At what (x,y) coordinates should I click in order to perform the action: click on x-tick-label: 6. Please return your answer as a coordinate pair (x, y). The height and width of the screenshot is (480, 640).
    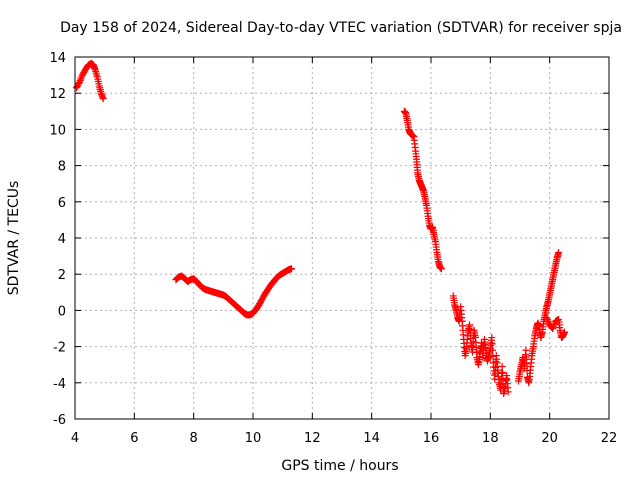
    Looking at the image, I should click on (134, 438).